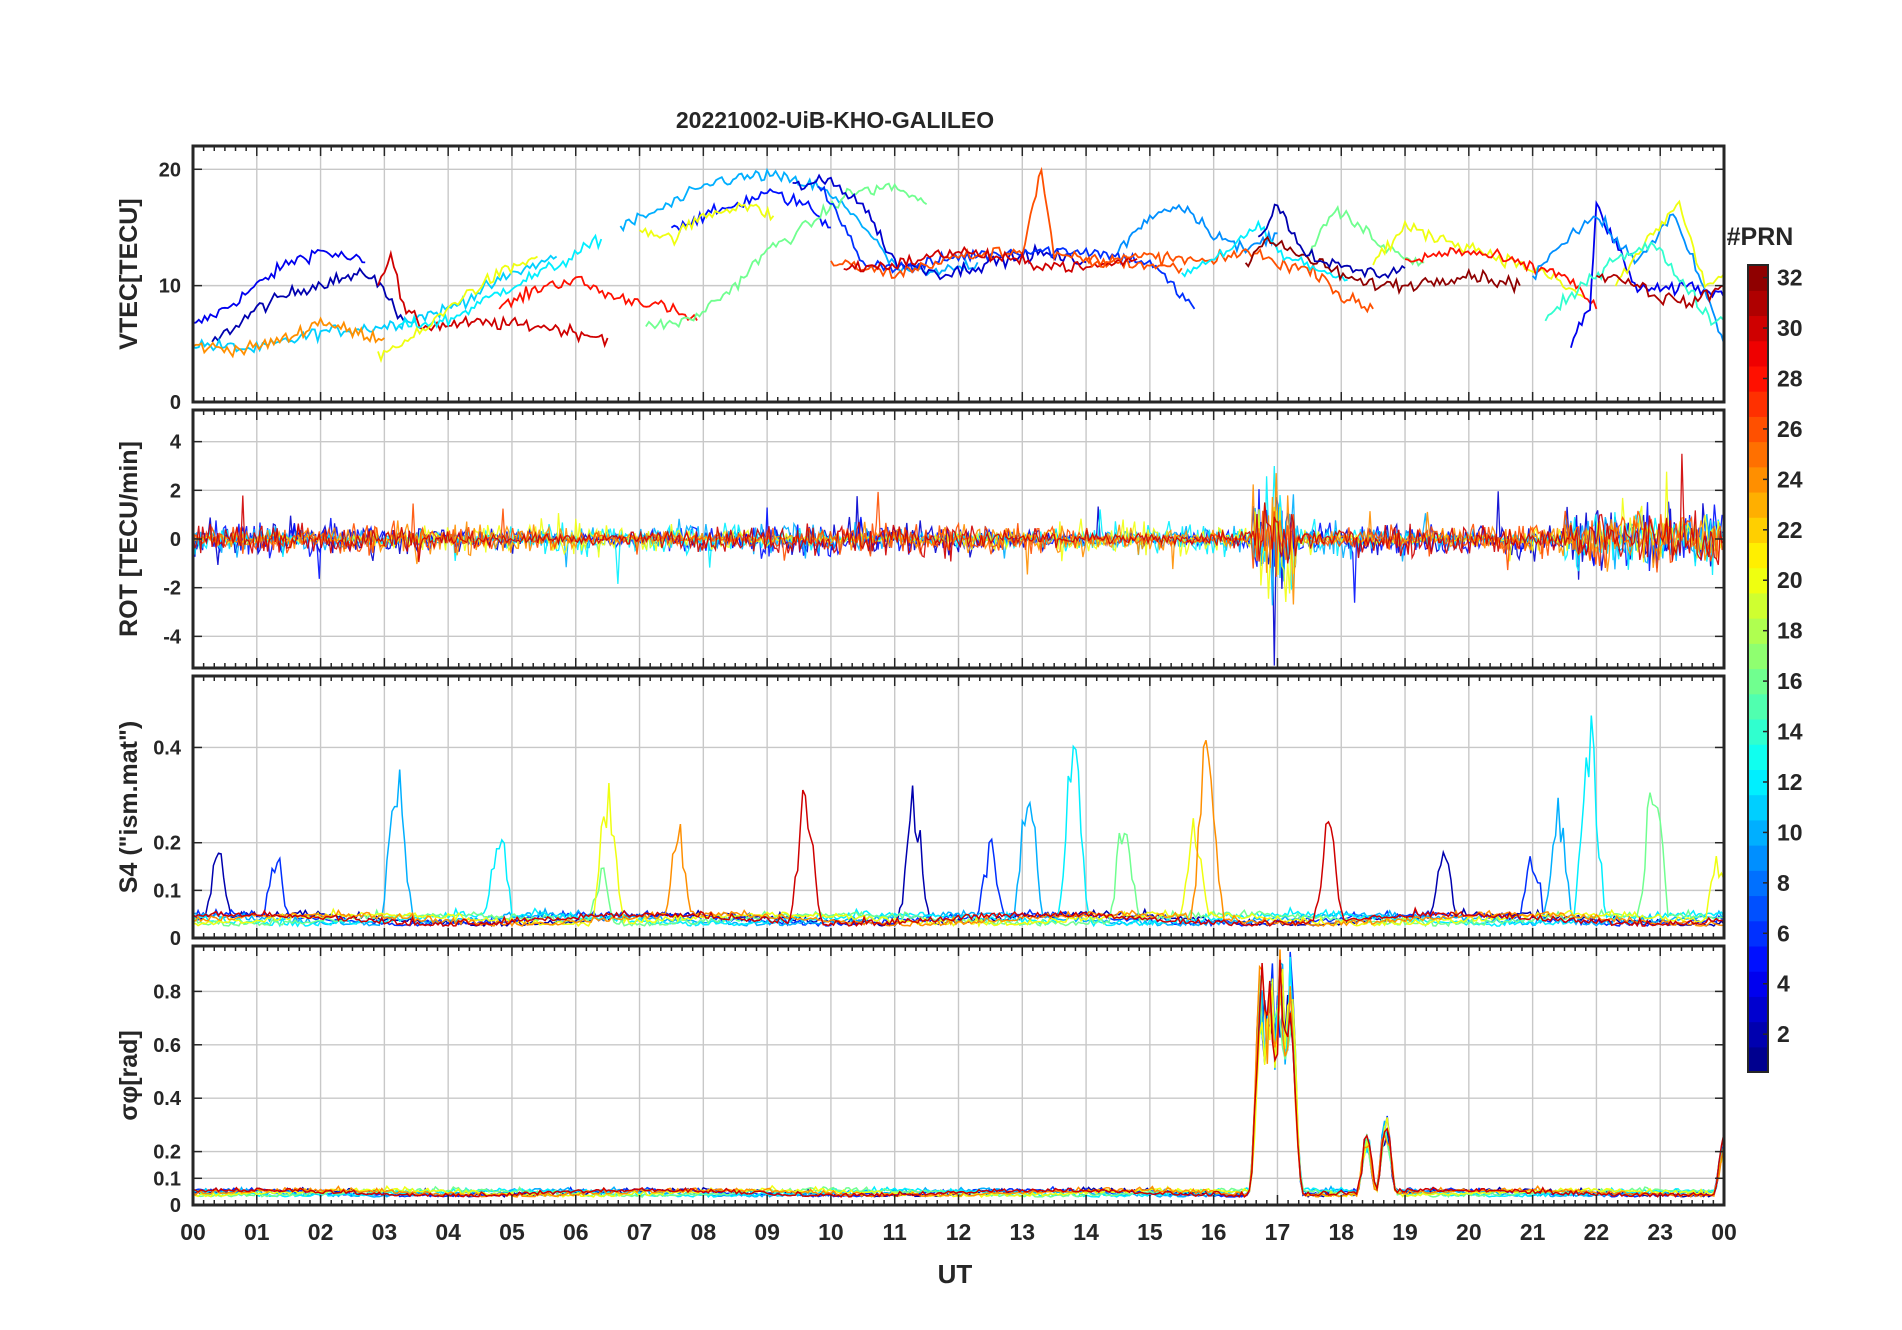  What do you see at coordinates (1783, 933) in the screenshot?
I see `colorbar-tick-label: 6` at bounding box center [1783, 933].